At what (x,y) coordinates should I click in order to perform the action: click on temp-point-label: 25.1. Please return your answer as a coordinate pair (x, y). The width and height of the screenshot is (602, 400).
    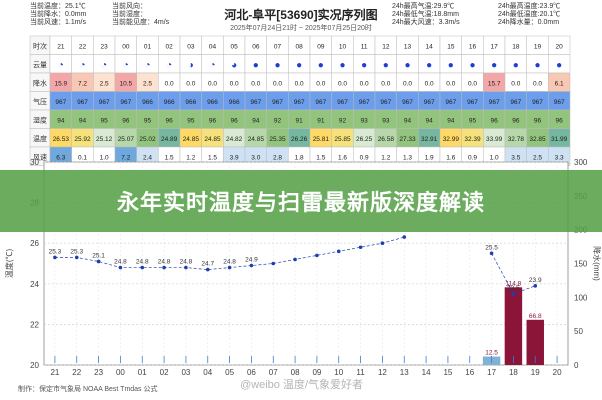
    Looking at the image, I should click on (98, 255).